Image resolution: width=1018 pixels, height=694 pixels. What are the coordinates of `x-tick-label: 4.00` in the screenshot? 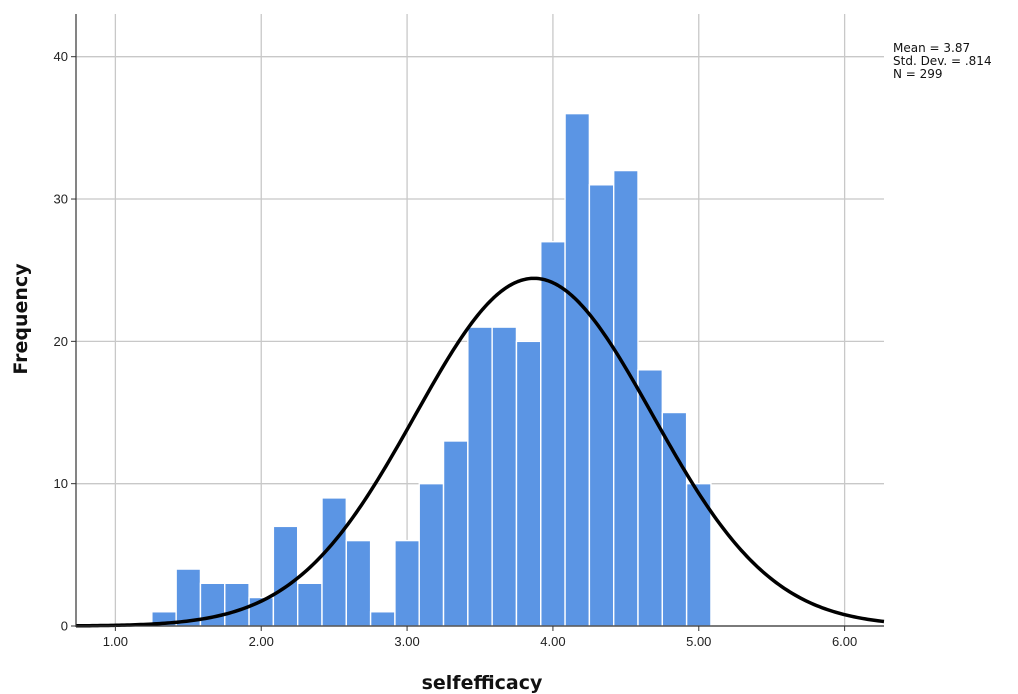 It's located at (552, 641).